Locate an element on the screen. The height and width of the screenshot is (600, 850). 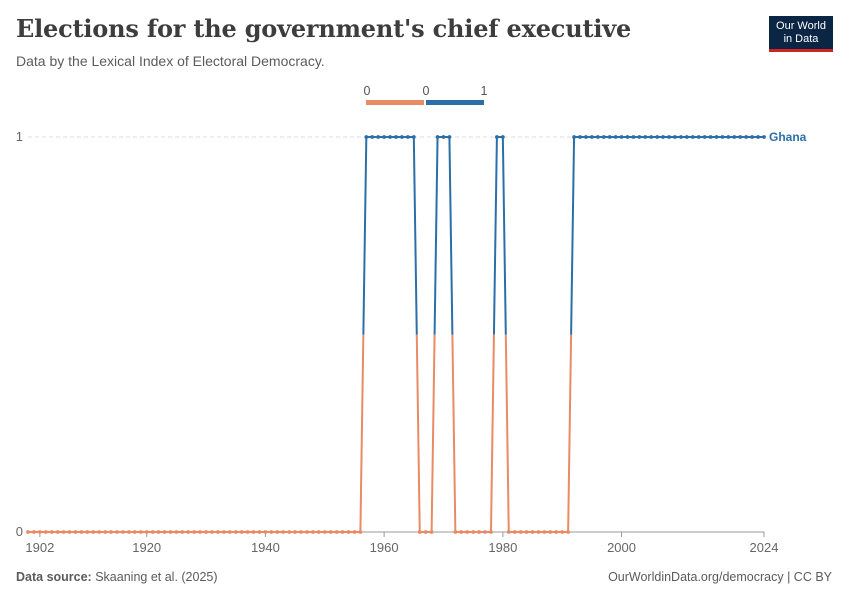
footer-url: OurWorldinData.org/democracy | CC BY is located at coordinates (720, 577).